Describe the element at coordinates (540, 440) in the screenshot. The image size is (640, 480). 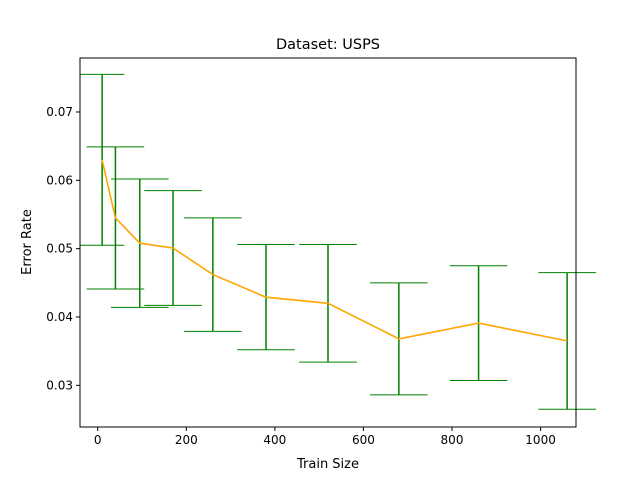
I see `x-tick-label: 1000` at that location.